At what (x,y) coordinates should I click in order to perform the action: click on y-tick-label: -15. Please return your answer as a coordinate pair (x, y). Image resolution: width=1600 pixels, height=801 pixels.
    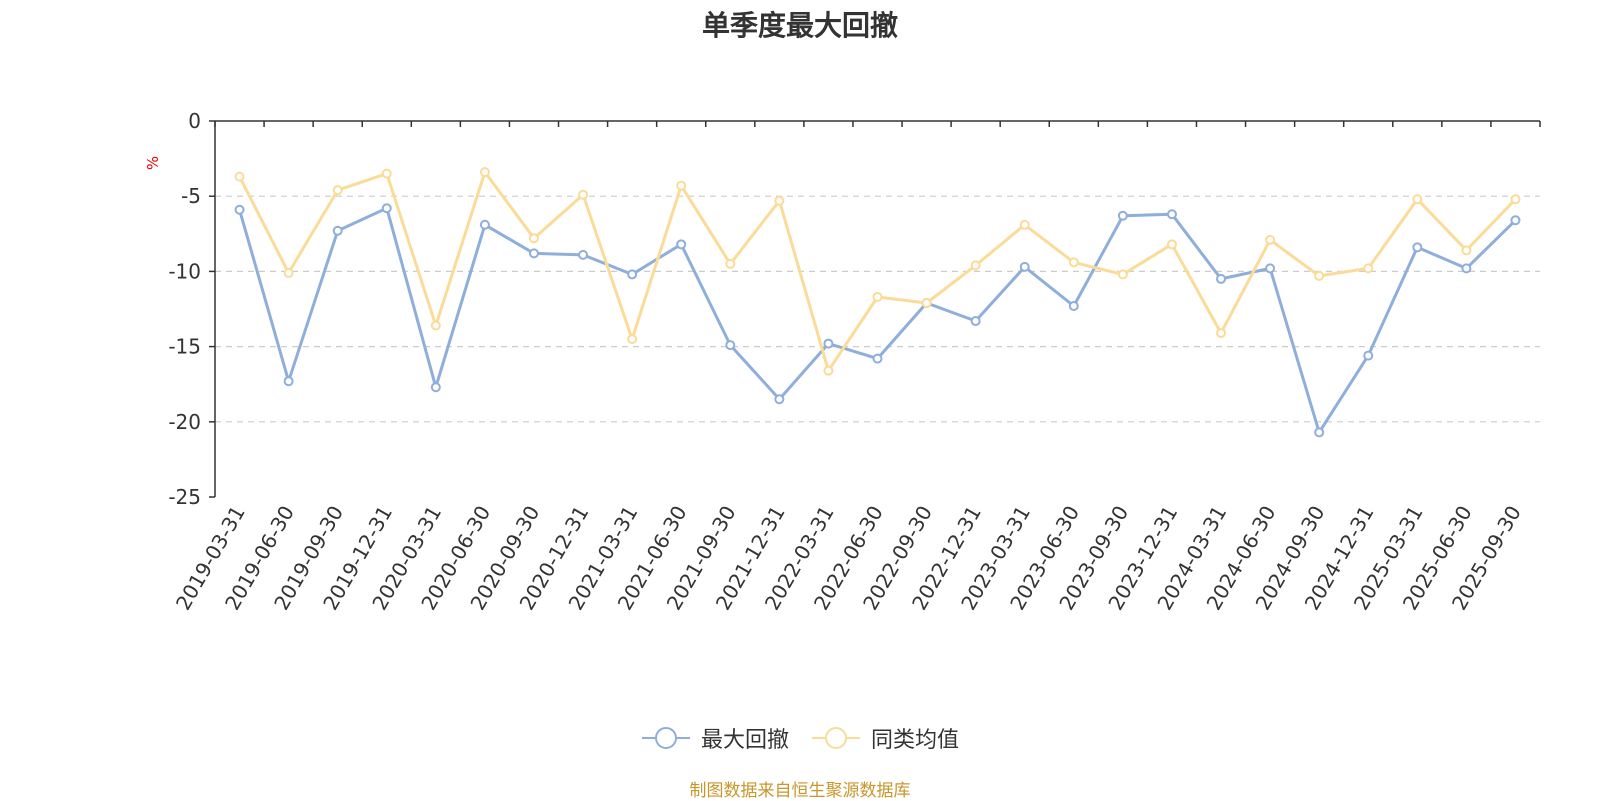
    Looking at the image, I should click on (184, 347).